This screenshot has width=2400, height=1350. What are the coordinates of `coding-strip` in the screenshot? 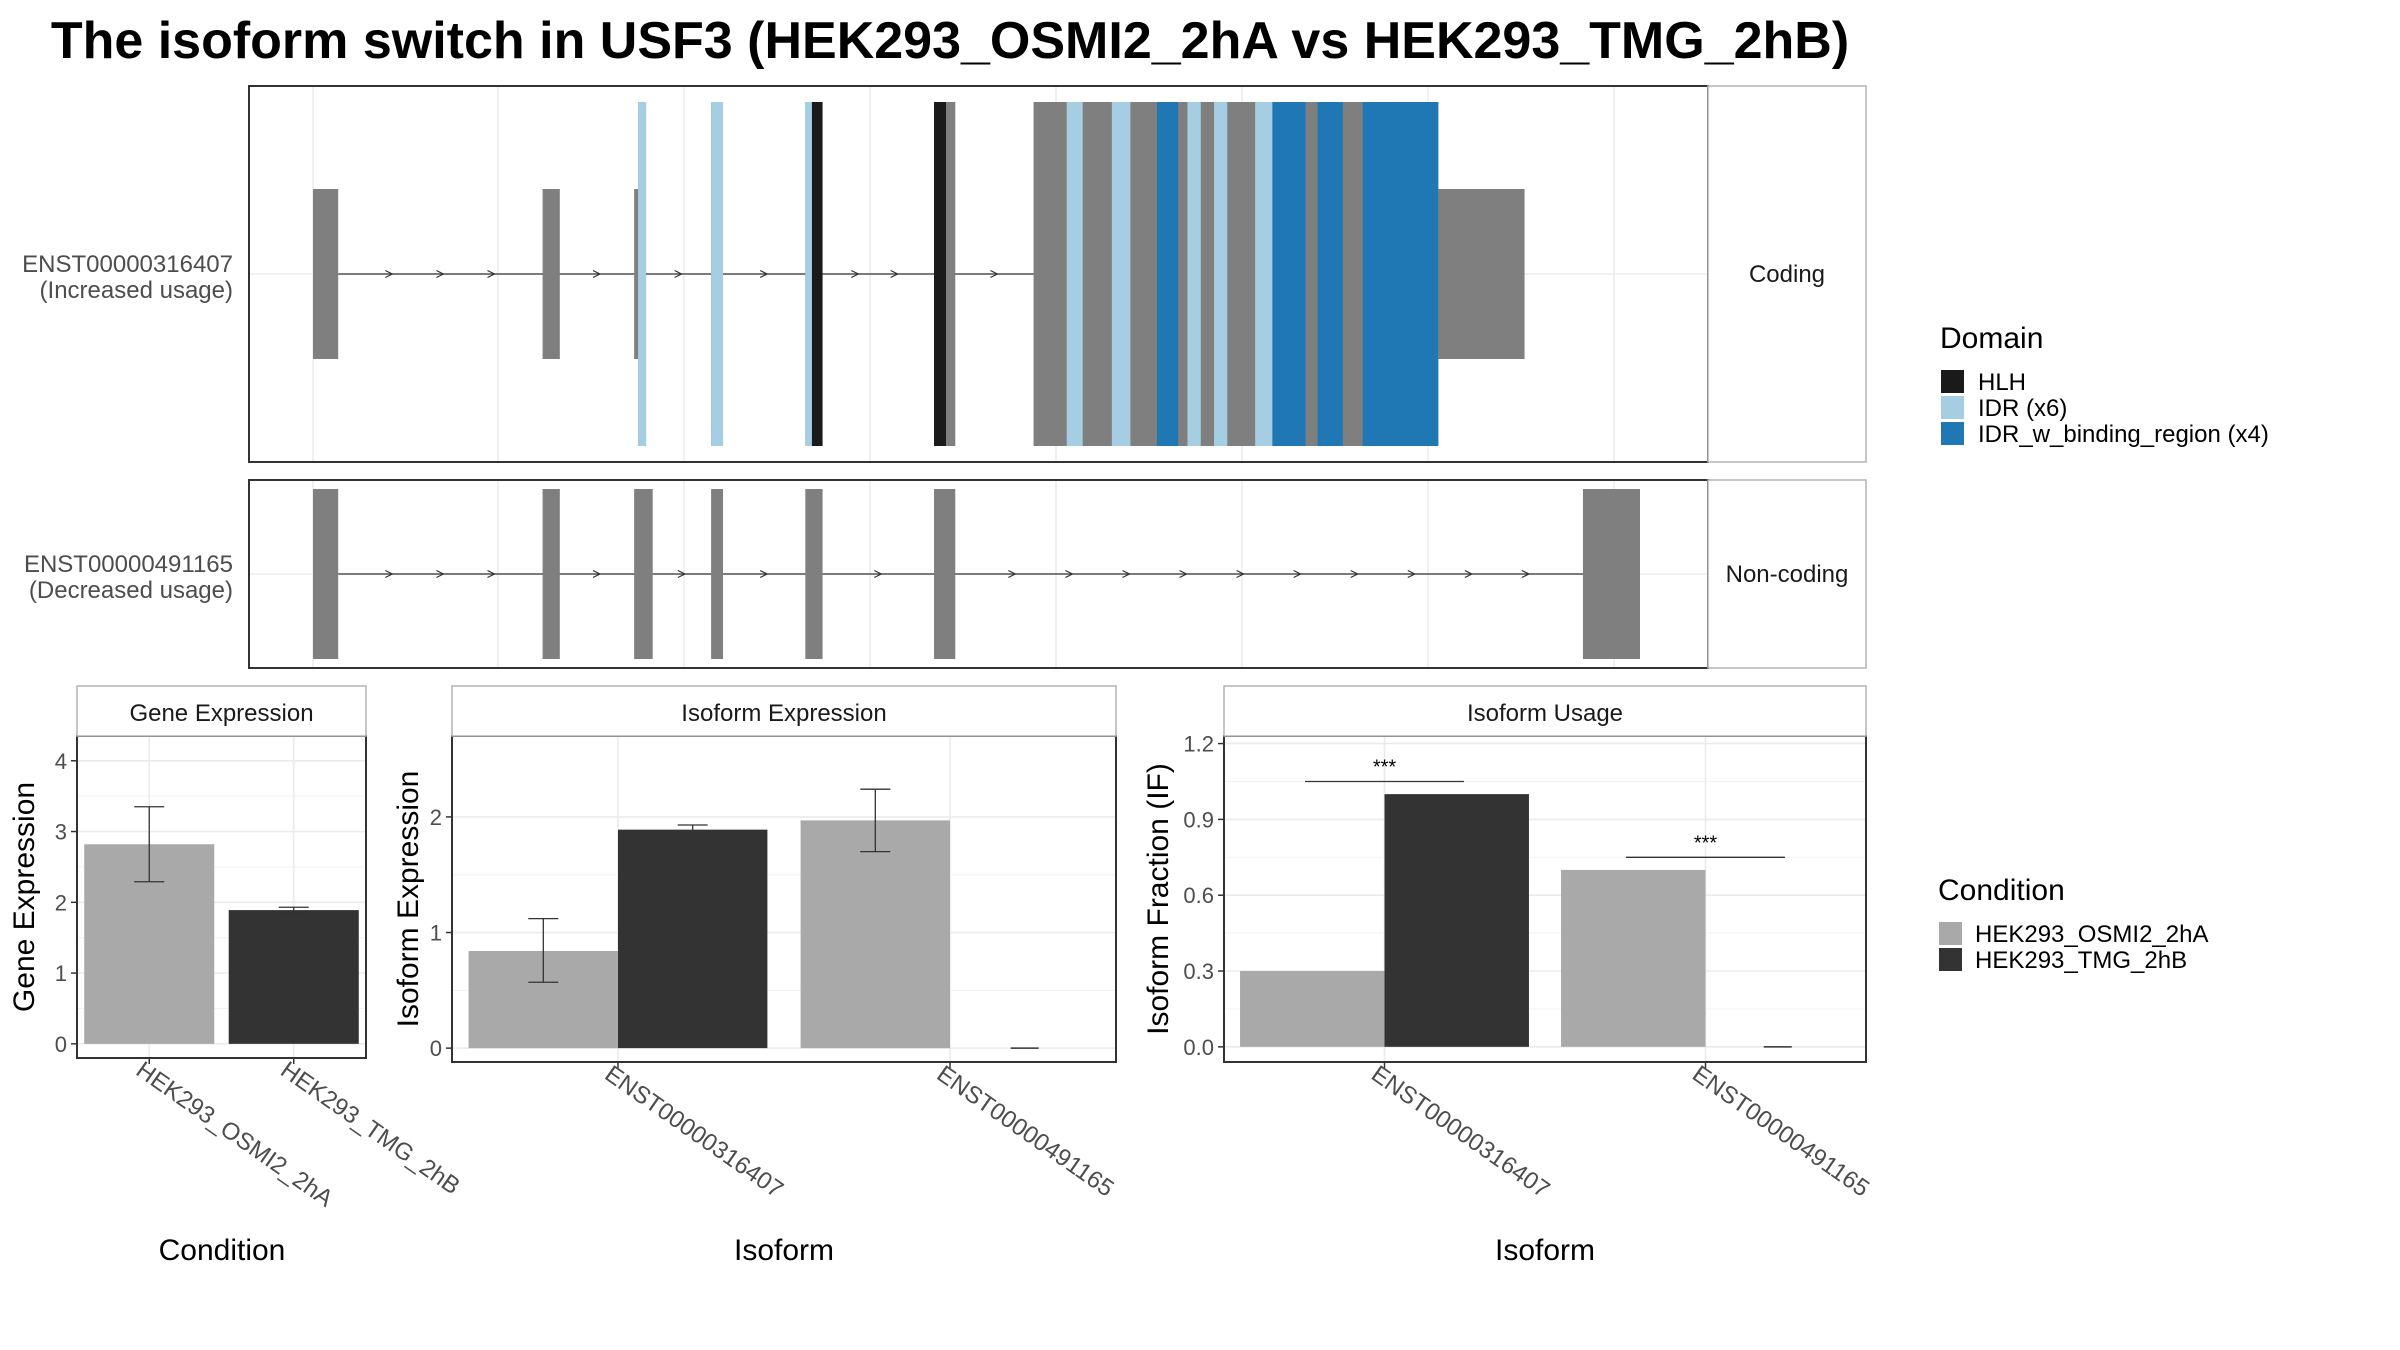 It's located at (1787, 274).